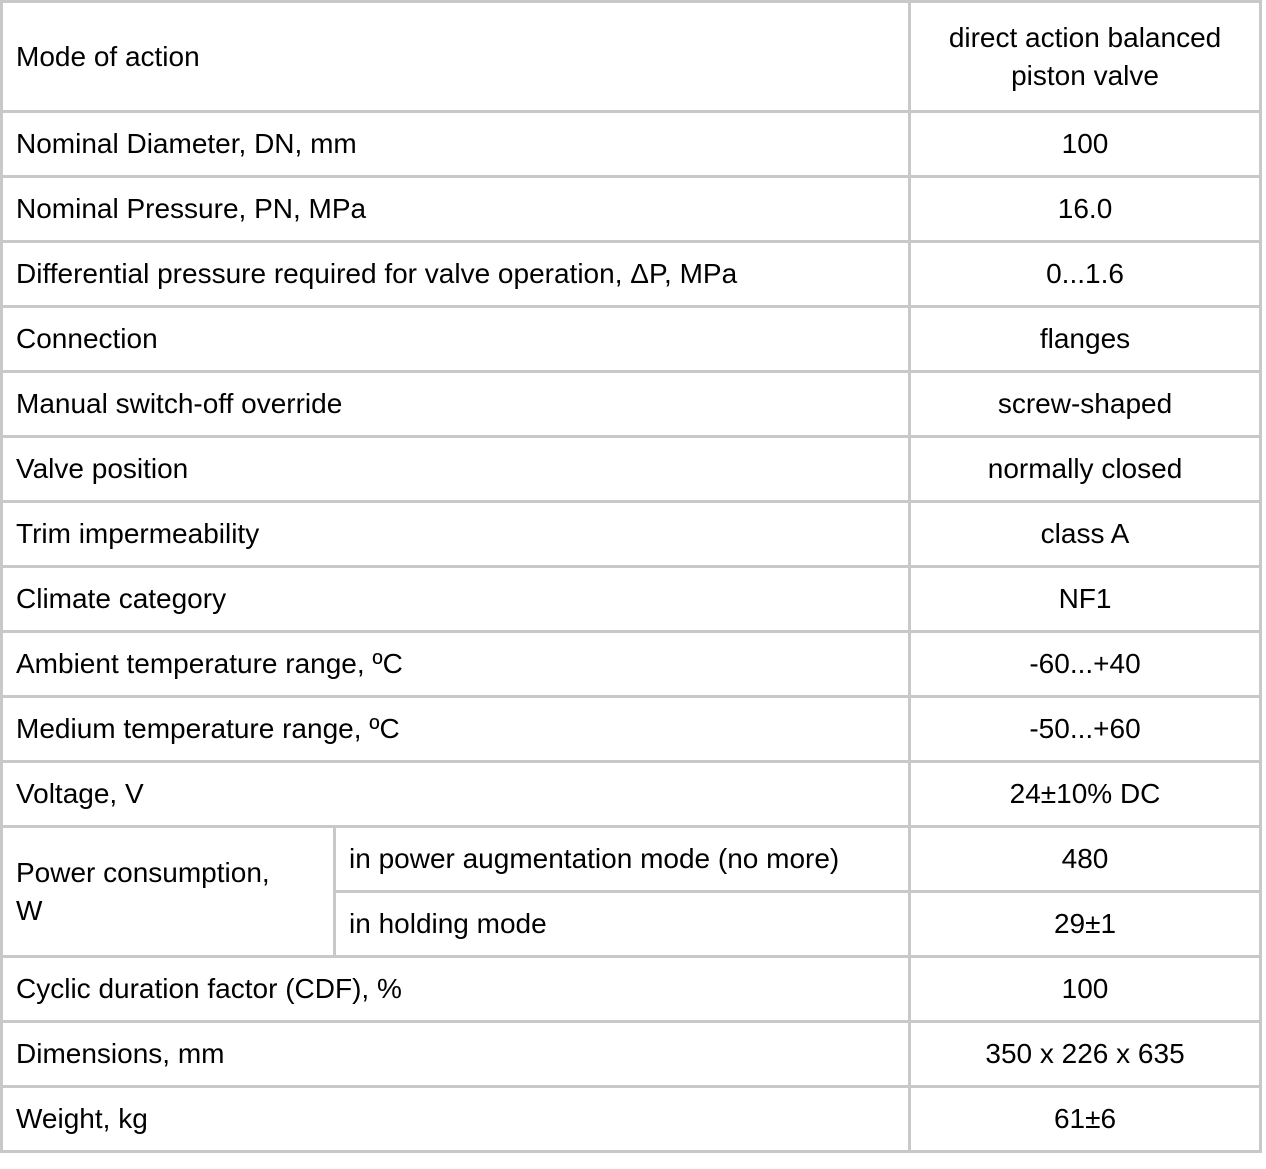  What do you see at coordinates (1085, 1119) in the screenshot?
I see `spec-value-weight: 61±6` at bounding box center [1085, 1119].